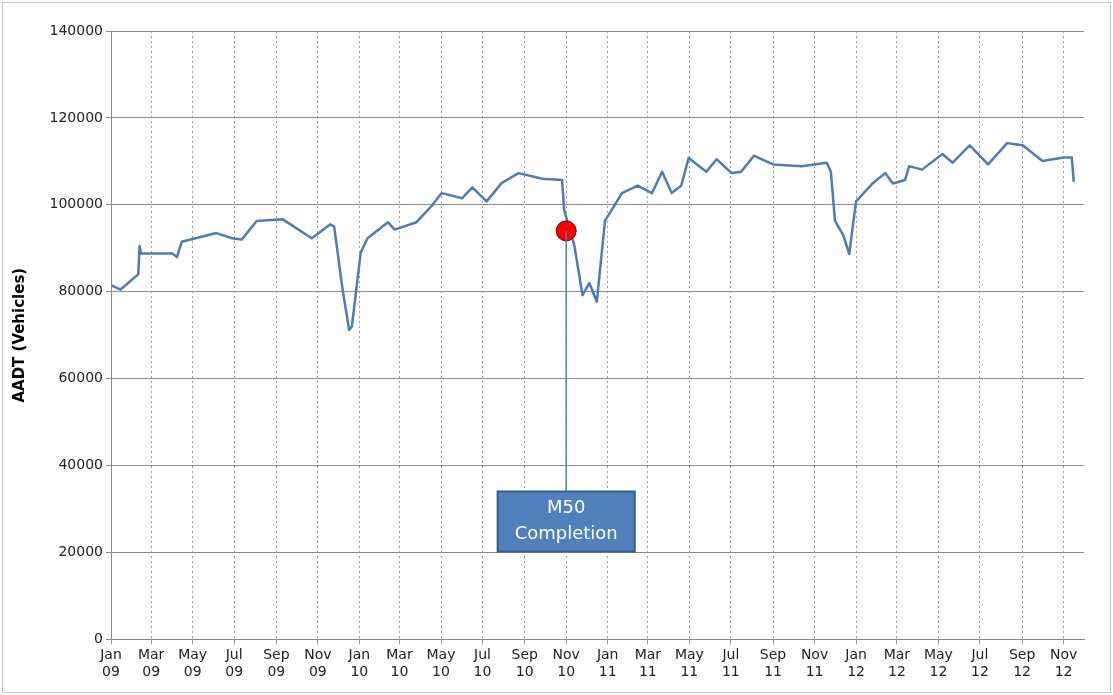  What do you see at coordinates (979, 663) in the screenshot?
I see `x-tick-label: Jul 12` at bounding box center [979, 663].